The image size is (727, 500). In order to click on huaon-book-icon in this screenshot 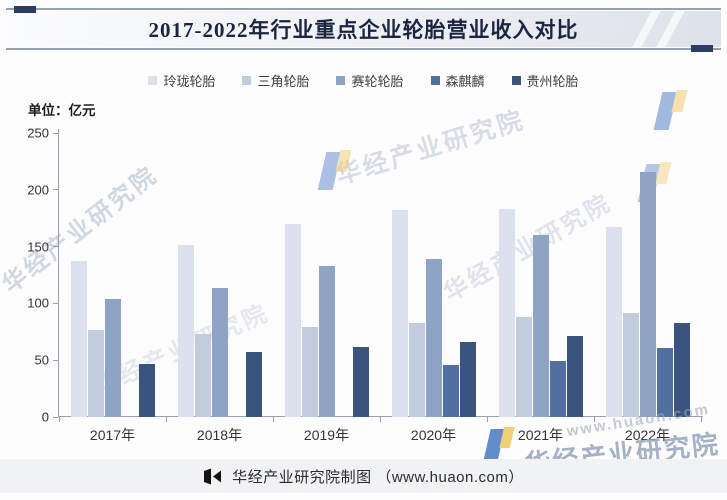, I will do `click(213, 476)`.